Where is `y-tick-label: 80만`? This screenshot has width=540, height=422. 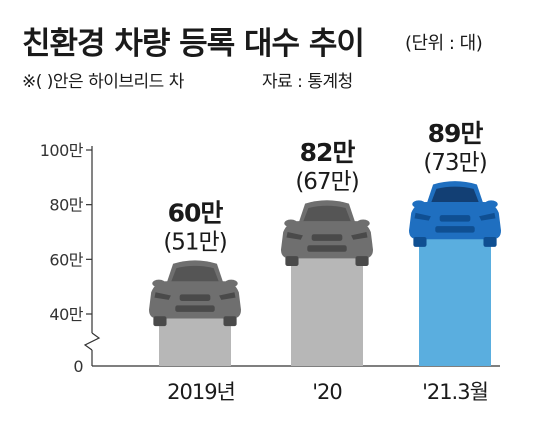 y-tick-label: 80만 is located at coordinates (66, 205).